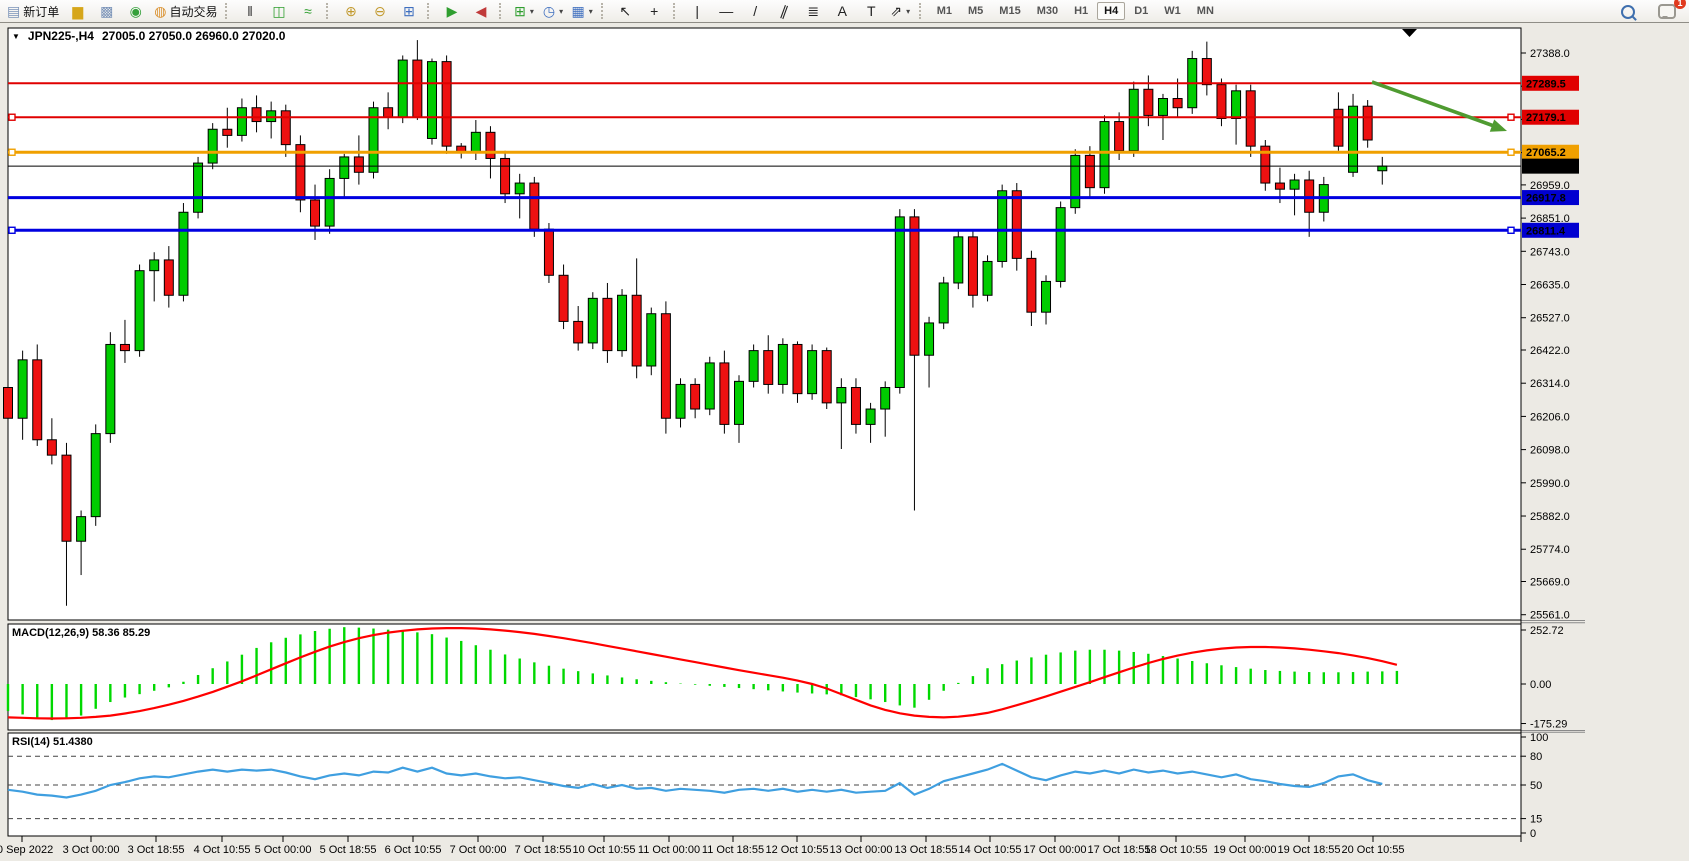 The height and width of the screenshot is (861, 1689). Describe the element at coordinates (654, 11) in the screenshot. I see `crosshair-button: +` at that location.